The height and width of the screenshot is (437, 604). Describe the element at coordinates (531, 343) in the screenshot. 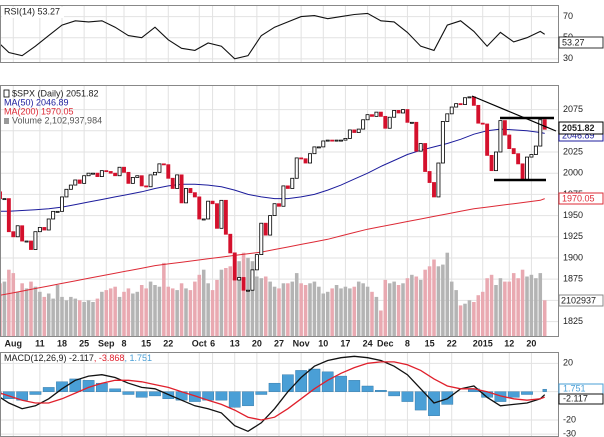

I see `x-tick-label: 20` at that location.